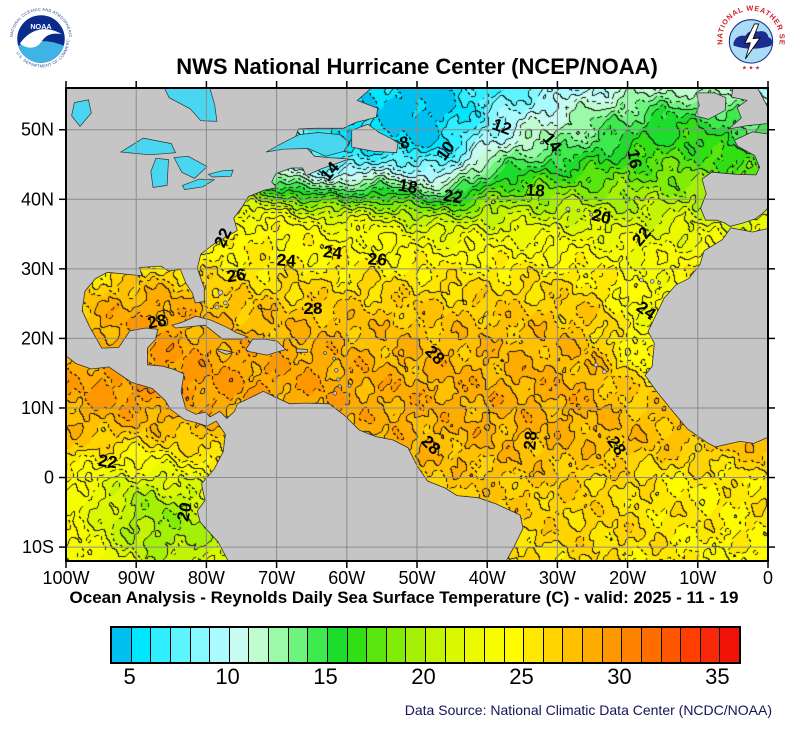 The image size is (800, 737). Describe the element at coordinates (748, 108) in the screenshot. I see `land-great-britain` at that location.